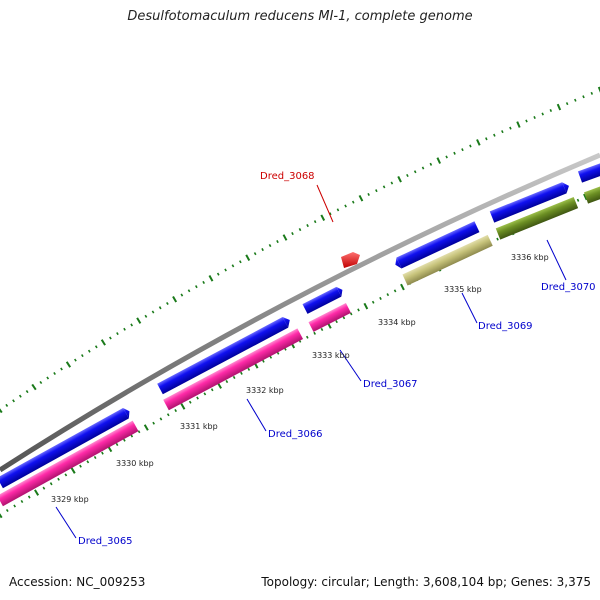 The width and height of the screenshot is (600, 600). What do you see at coordinates (295, 434) in the screenshot?
I see `gene-label-dred-3066: Dred_3066` at bounding box center [295, 434].